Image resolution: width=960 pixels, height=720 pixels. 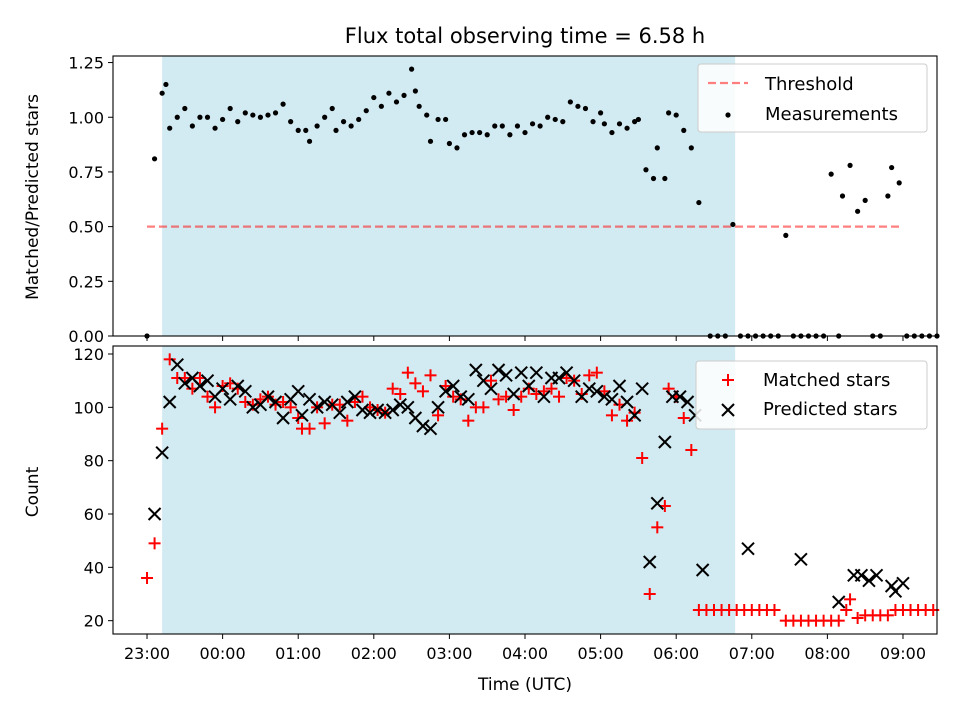 I want to click on y-tick-label: 60, so click(x=94, y=514).